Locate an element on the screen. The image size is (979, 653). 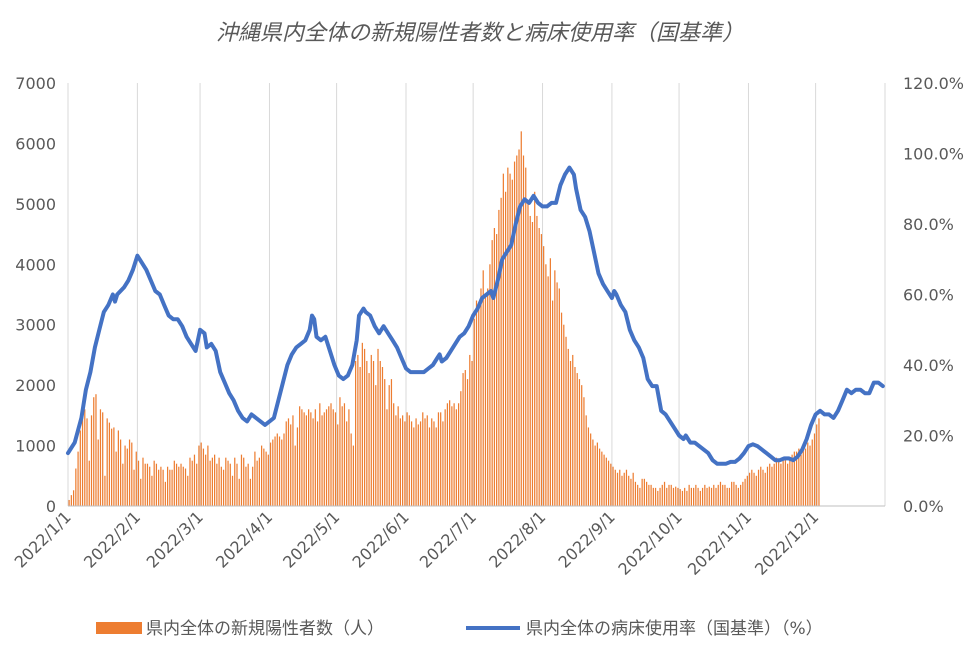
x-tick-label: 2022/6/1 is located at coordinates (381, 539).